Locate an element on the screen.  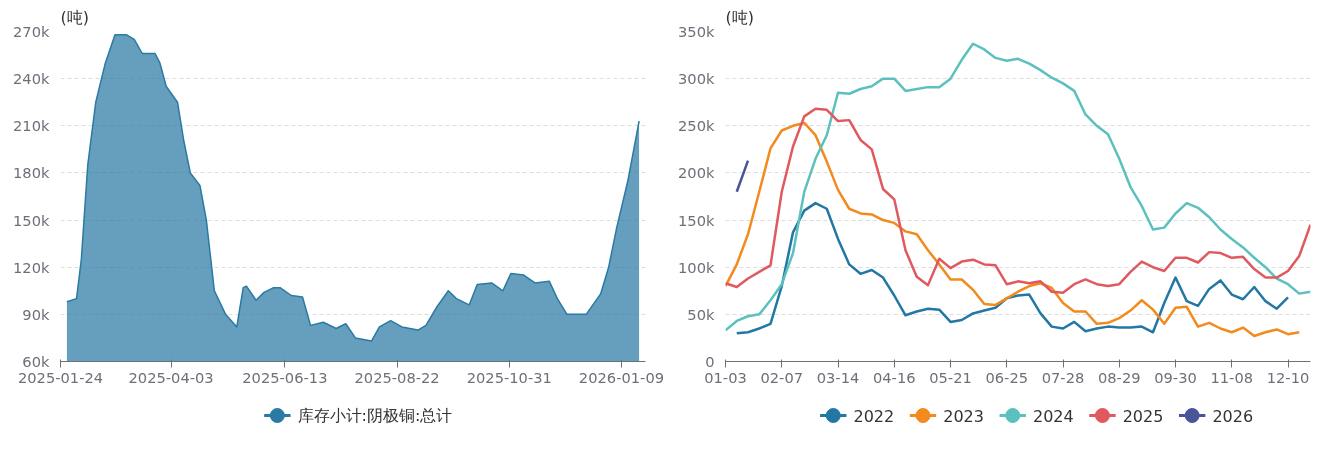
x-tick-label: 01-03 is located at coordinates (725, 377).